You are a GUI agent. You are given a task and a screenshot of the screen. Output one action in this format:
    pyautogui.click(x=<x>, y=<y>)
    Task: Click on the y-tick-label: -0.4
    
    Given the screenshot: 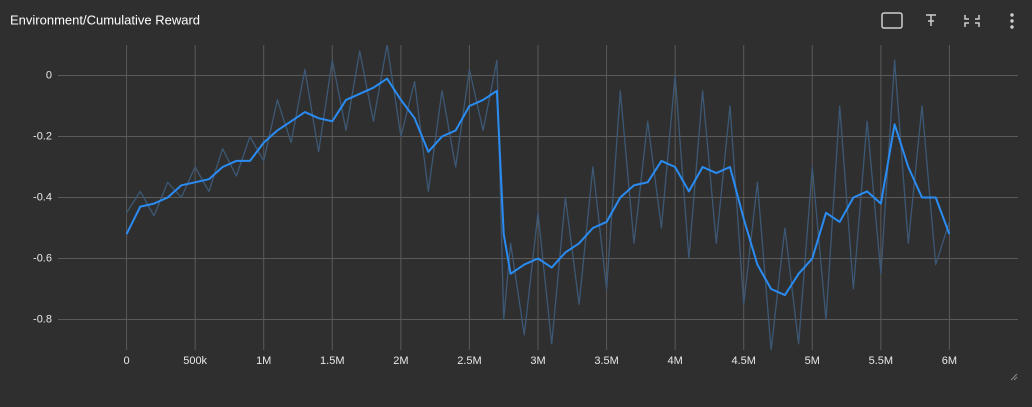 What is the action you would take?
    pyautogui.click(x=42, y=197)
    